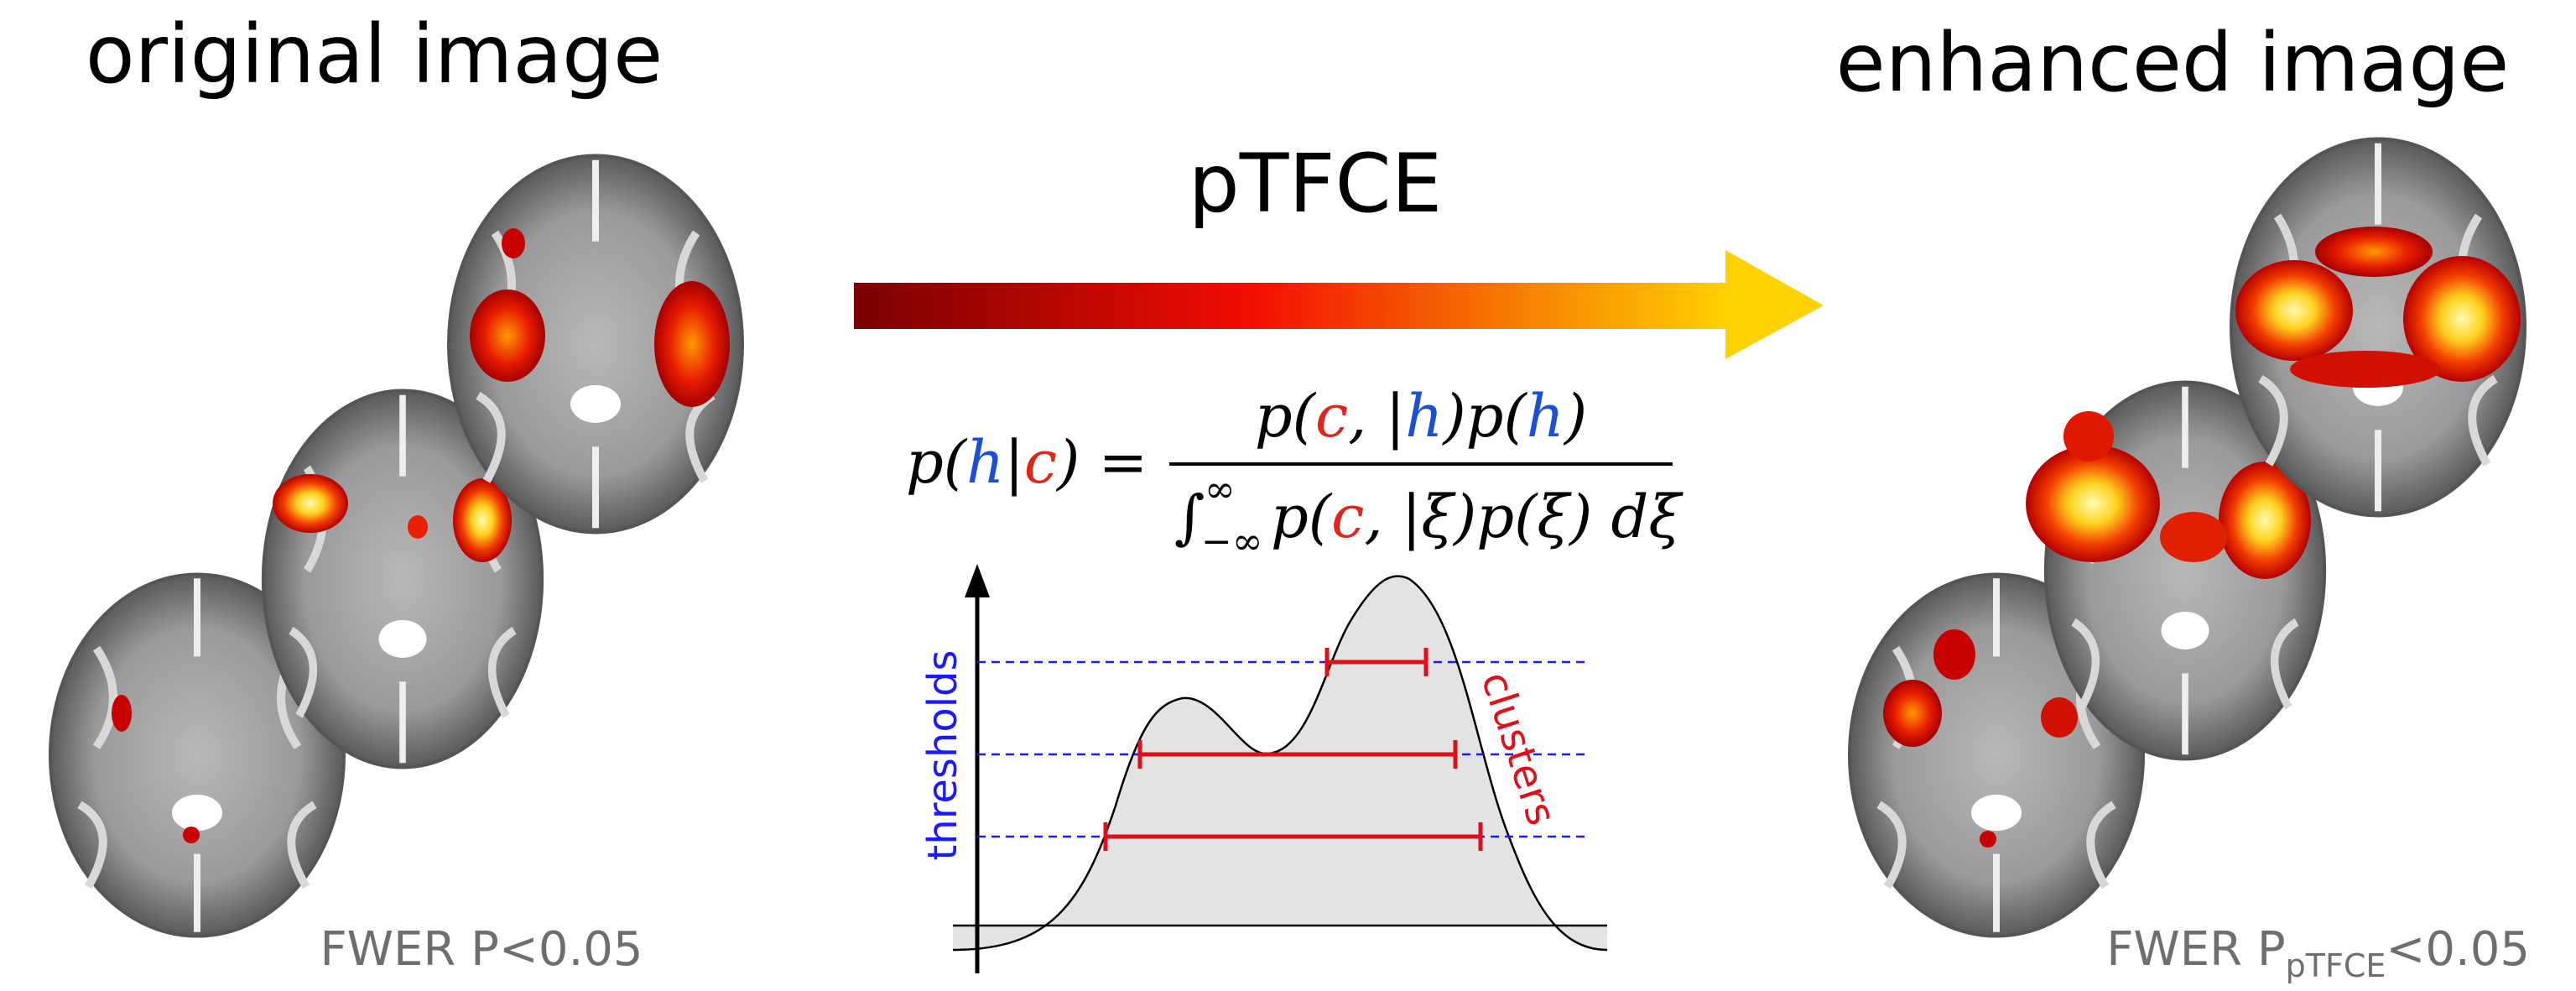  What do you see at coordinates (1220, 489) in the screenshot?
I see `integral-upper: ∞` at bounding box center [1220, 489].